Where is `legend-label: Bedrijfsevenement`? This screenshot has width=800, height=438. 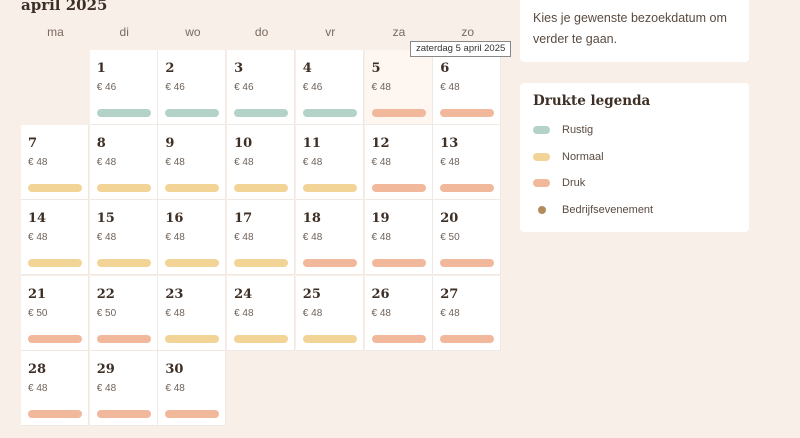 legend-label: Bedrijfsevenement is located at coordinates (608, 209).